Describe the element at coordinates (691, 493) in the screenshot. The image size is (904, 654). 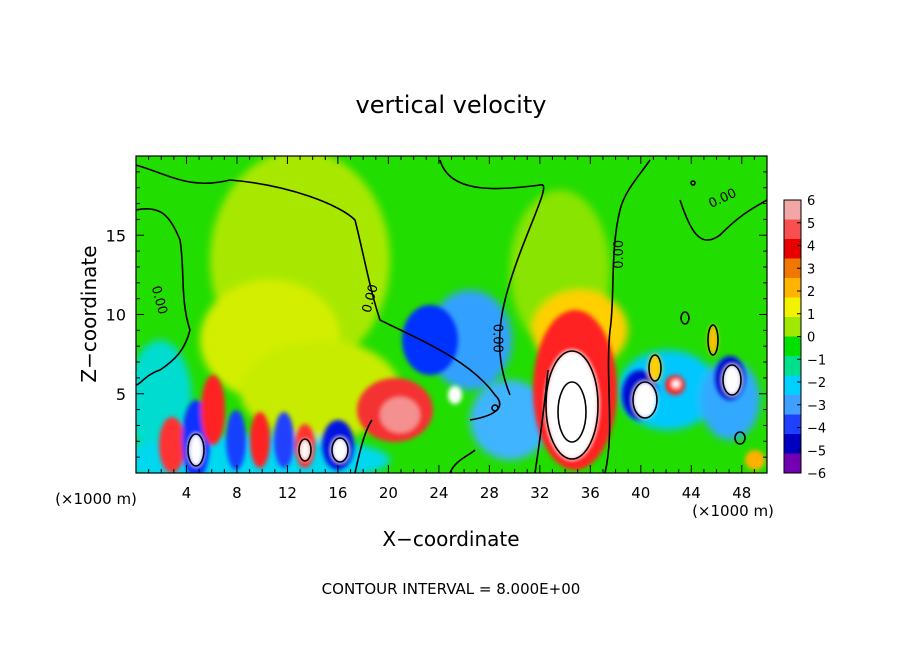
I see `x-tick-label: 44` at that location.